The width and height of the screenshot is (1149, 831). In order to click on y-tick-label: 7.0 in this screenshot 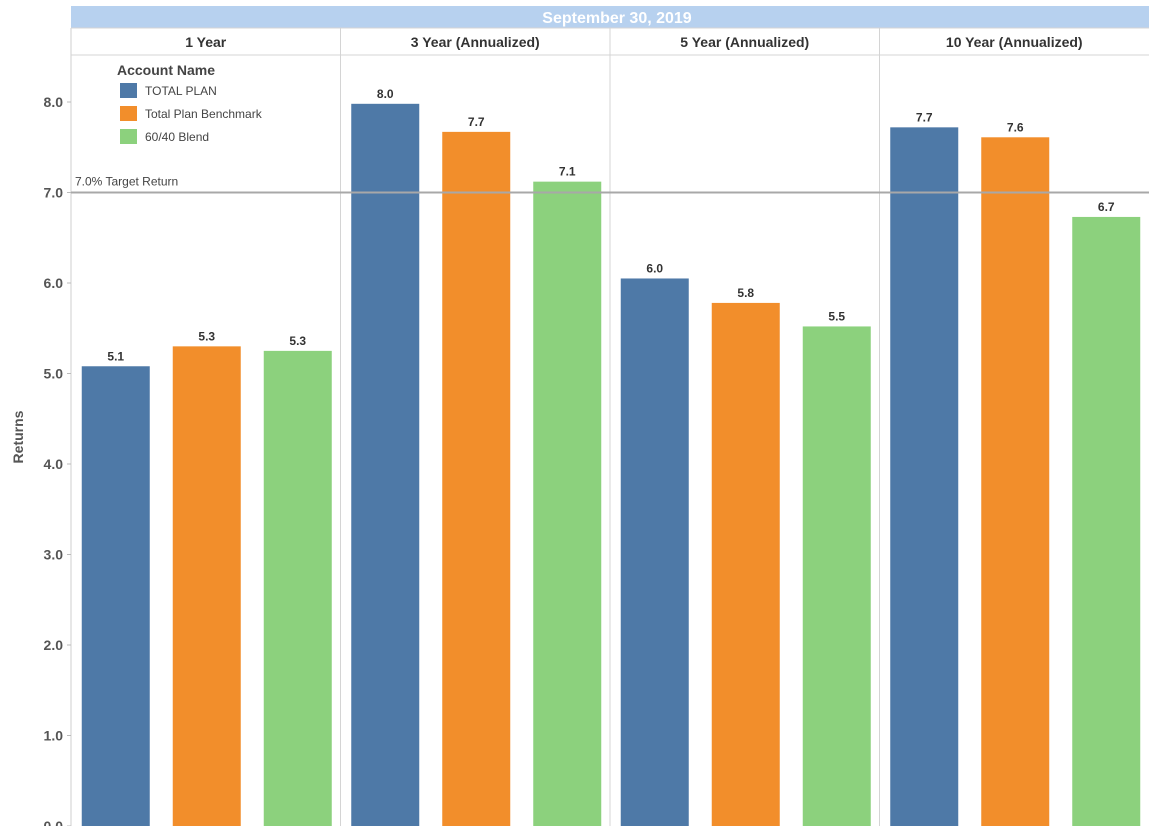, I will do `click(54, 193)`.